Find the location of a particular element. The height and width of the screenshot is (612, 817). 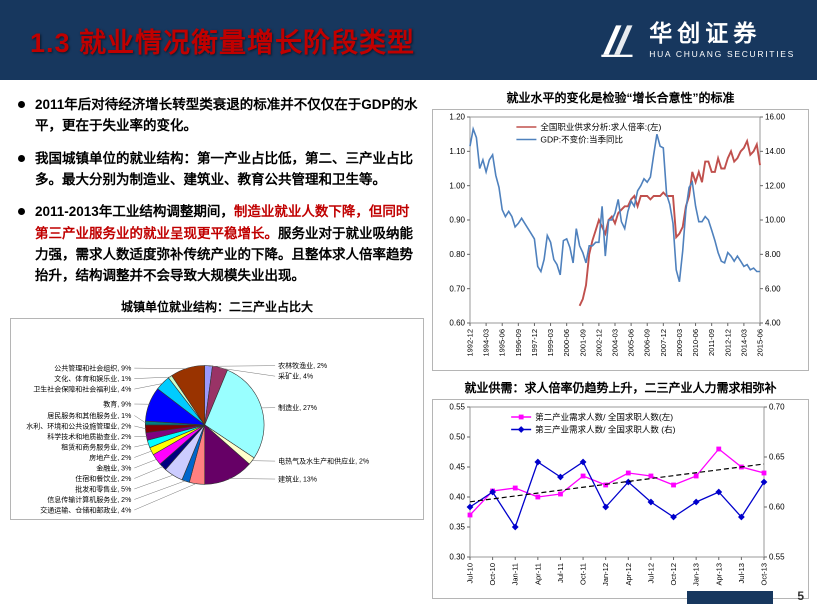

svg-text: Jul-12 is located at coordinates (650, 573).